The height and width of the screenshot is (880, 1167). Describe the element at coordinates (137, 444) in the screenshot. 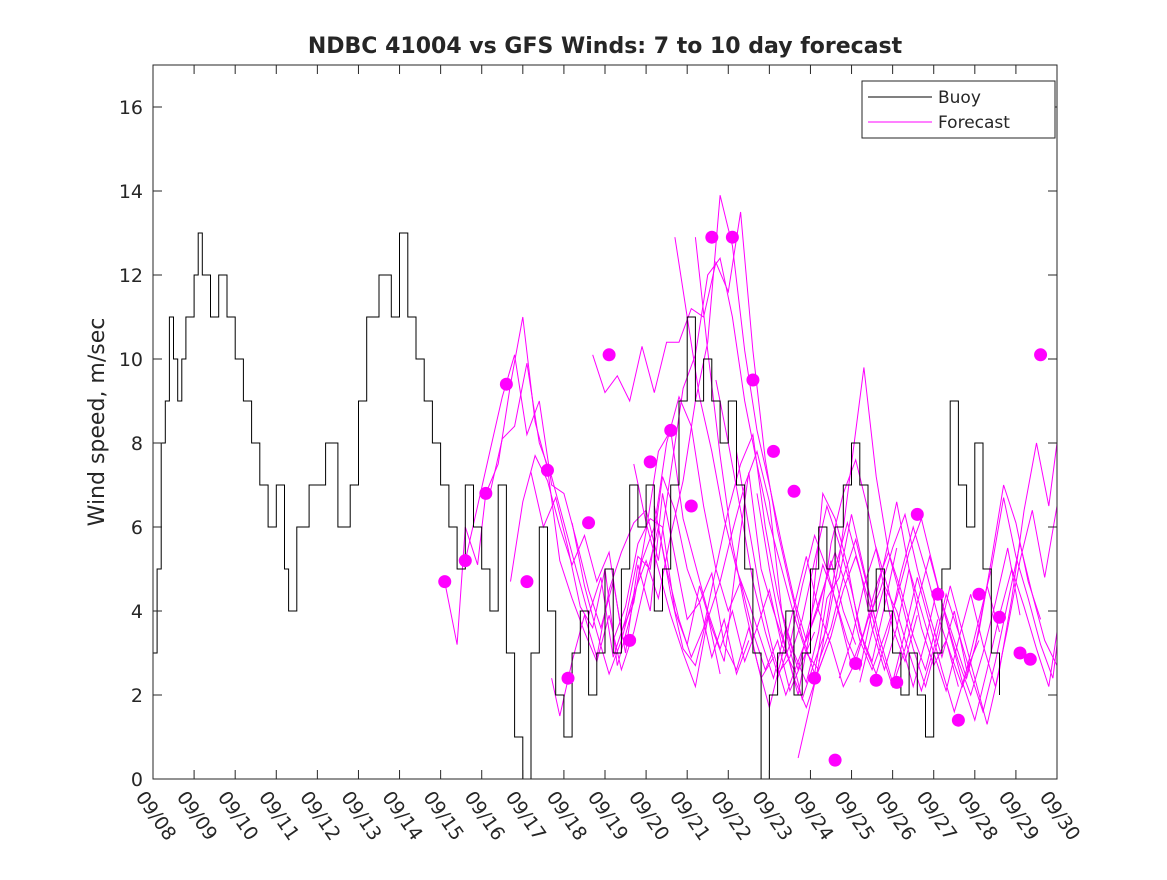

I see `y-tick-label: 8` at that location.